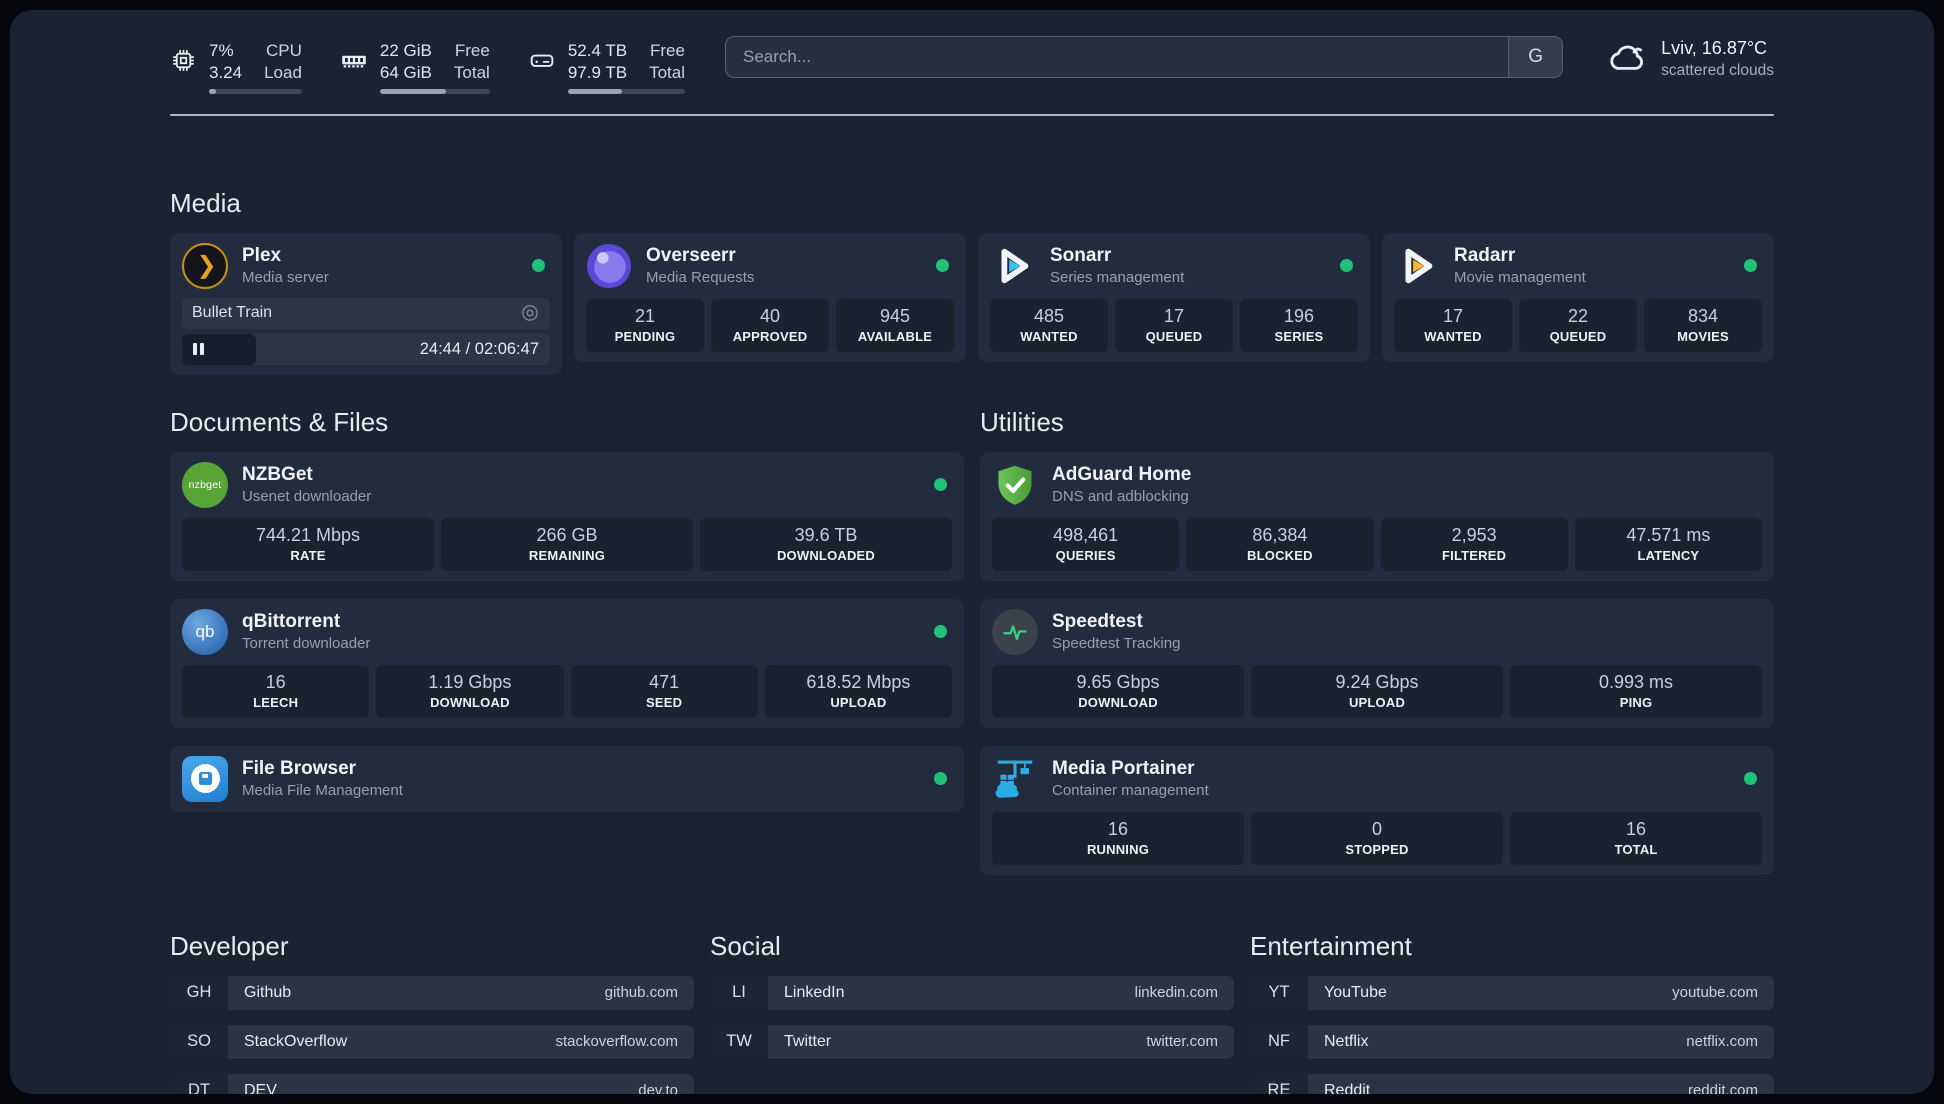  Describe the element at coordinates (198, 349) in the screenshot. I see `pause-icon` at that location.